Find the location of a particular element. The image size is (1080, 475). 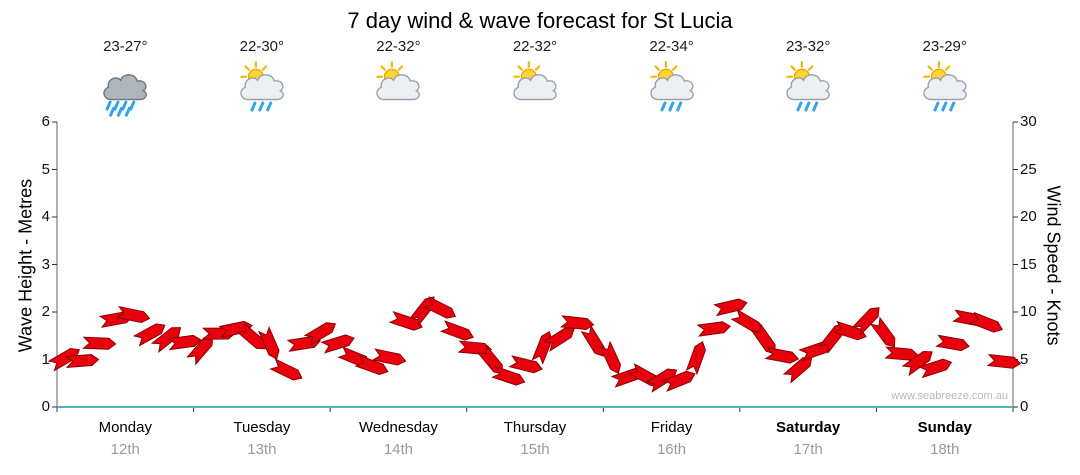

day-label: Thursday 15th is located at coordinates (535, 438).